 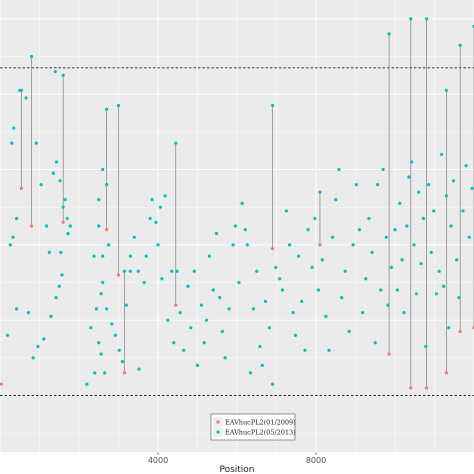 I want to click on legend-box, so click(x=253, y=427).